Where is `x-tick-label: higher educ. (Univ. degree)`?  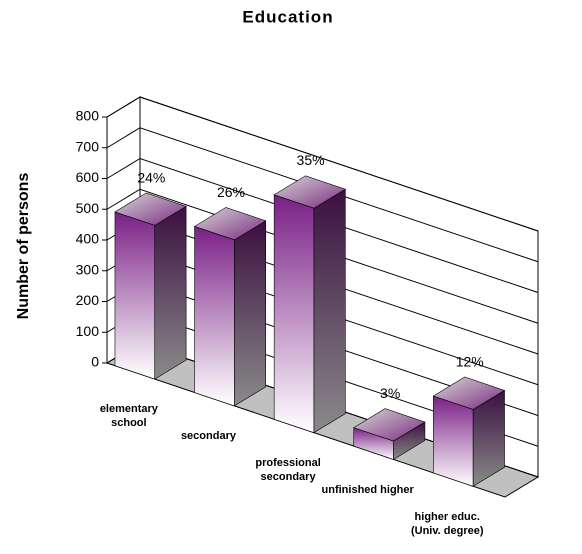 x-tick-label: higher educ. (Univ. degree) is located at coordinates (447, 523).